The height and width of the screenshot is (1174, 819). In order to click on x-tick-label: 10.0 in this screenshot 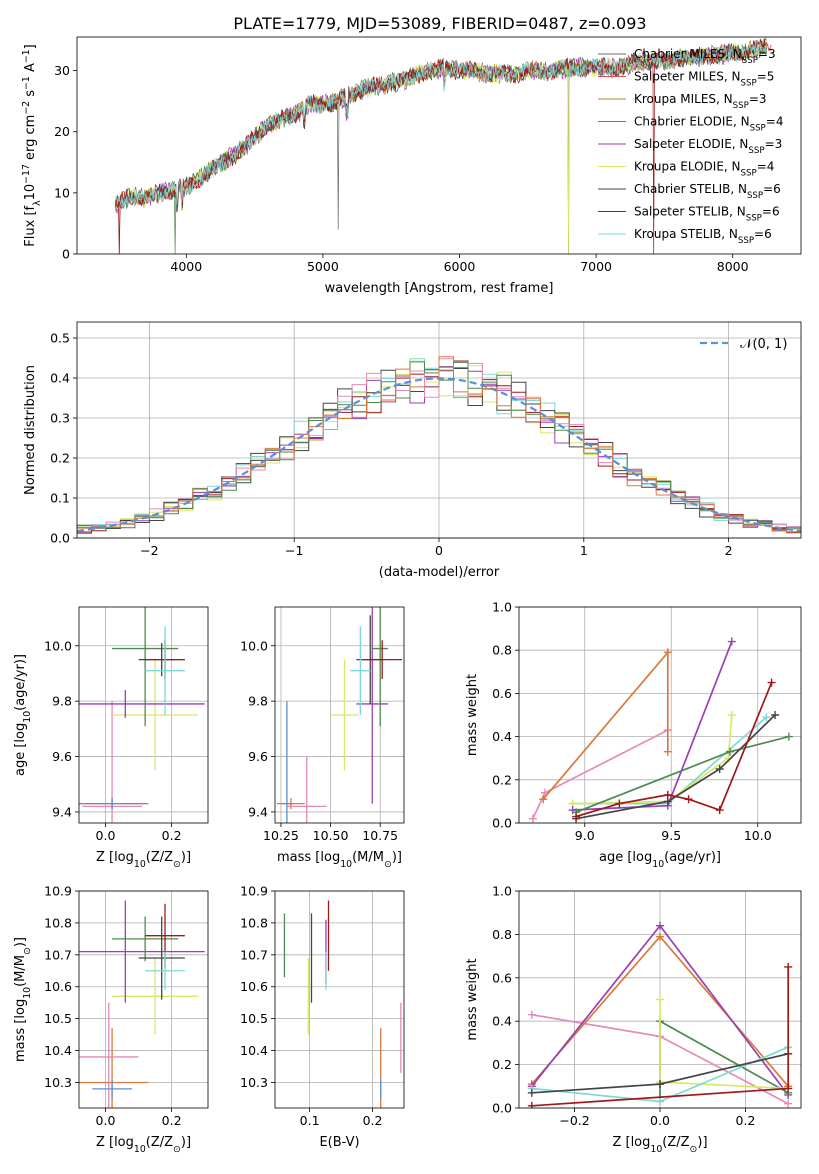, I will do `click(758, 835)`.